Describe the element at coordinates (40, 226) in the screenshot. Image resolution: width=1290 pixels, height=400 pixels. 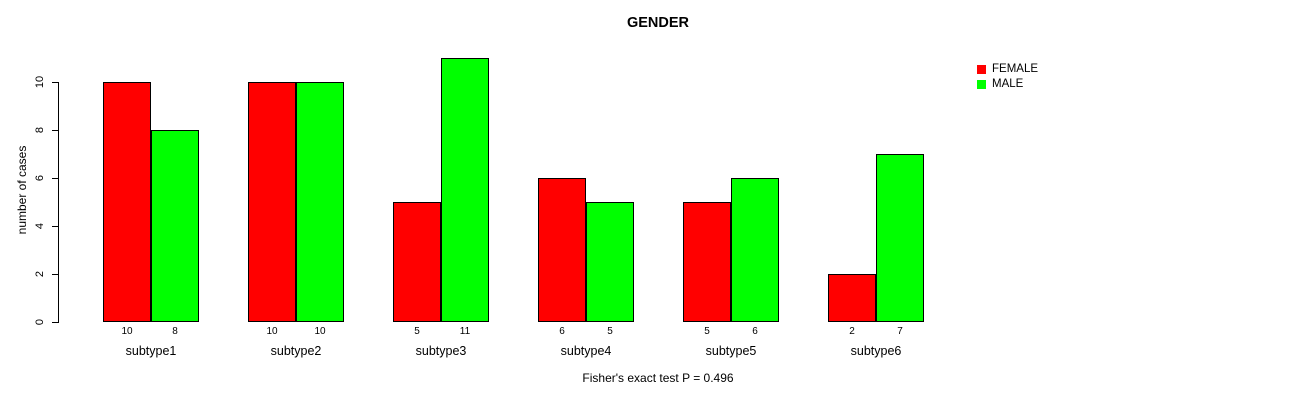
I see `y-tick-label: 4` at that location.